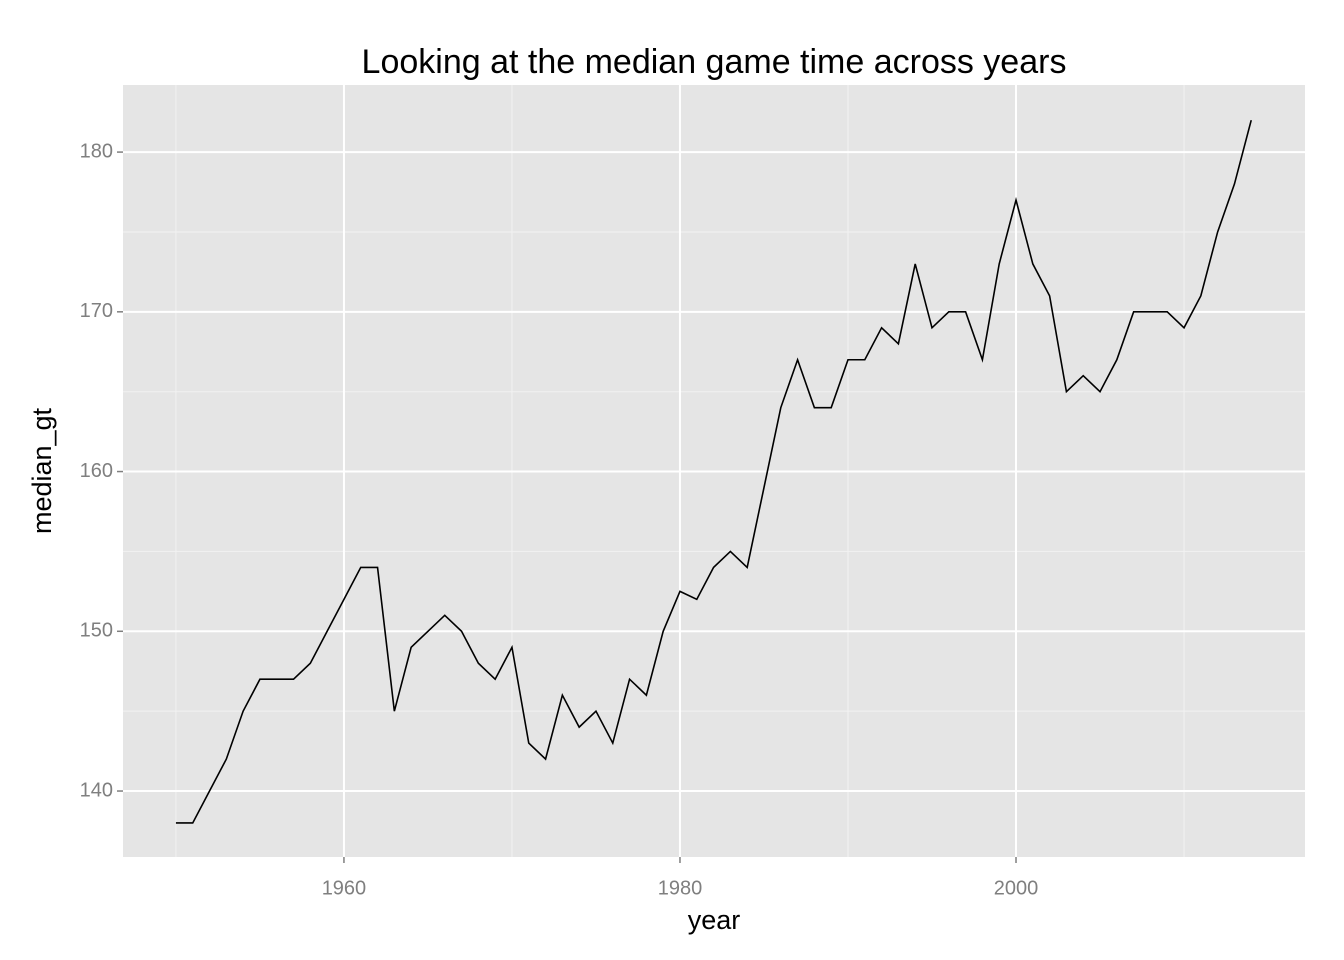  I want to click on x-tick-label: 2000, so click(1016, 888).